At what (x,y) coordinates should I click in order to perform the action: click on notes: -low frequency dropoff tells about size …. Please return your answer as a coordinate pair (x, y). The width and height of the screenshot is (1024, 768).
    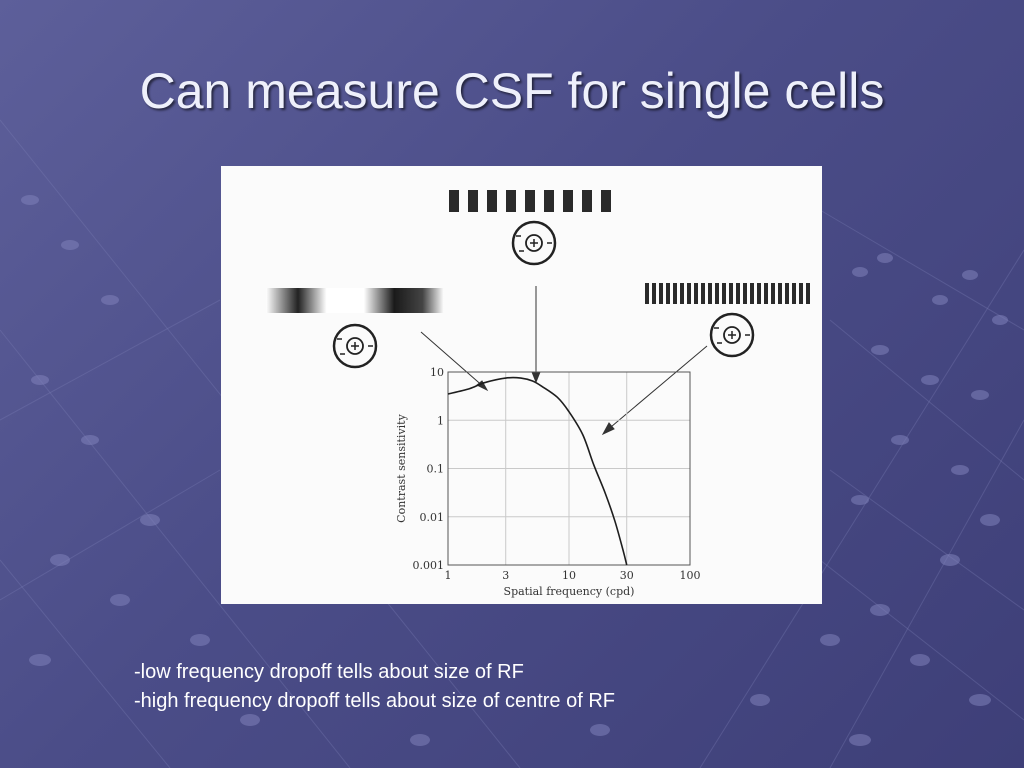
    Looking at the image, I should click on (374, 687).